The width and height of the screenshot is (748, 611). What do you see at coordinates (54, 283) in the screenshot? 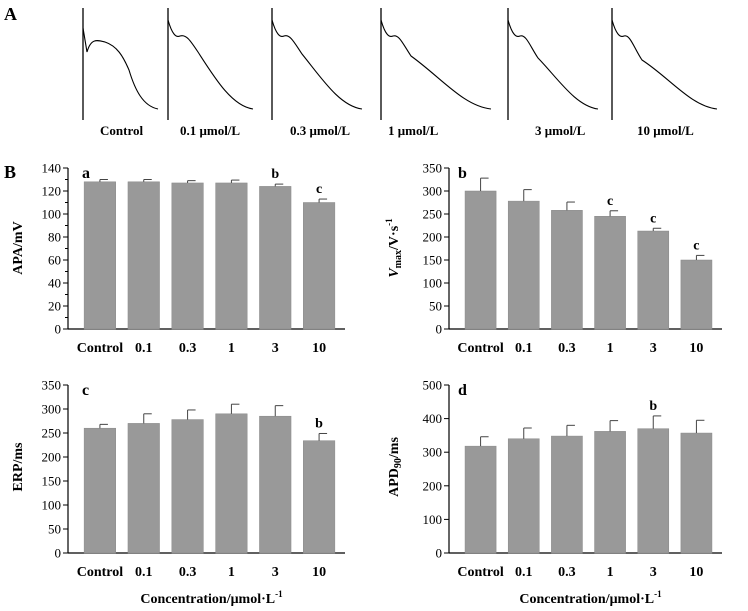
I see `y-tick-label: 40` at bounding box center [54, 283].